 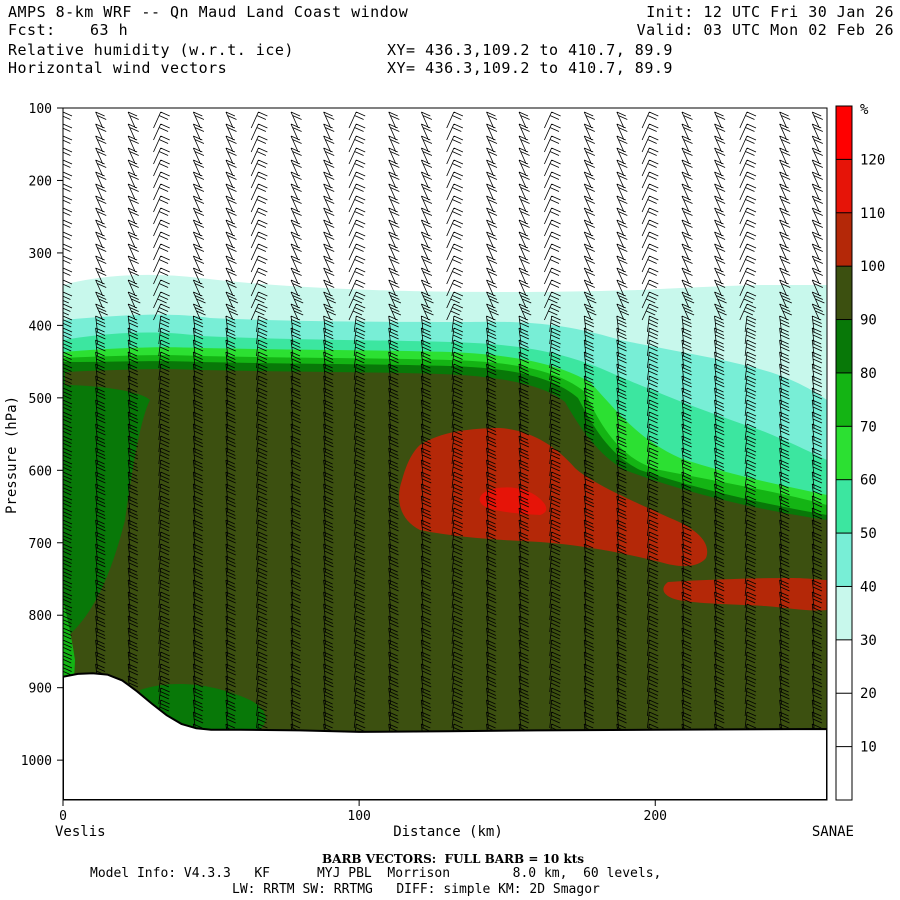 I want to click on x-axis: 0 100 200, so click(x=363, y=812).